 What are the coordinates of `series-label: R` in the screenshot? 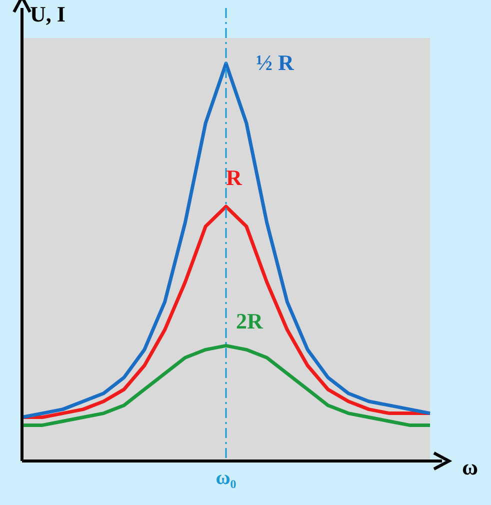 It's located at (234, 177).